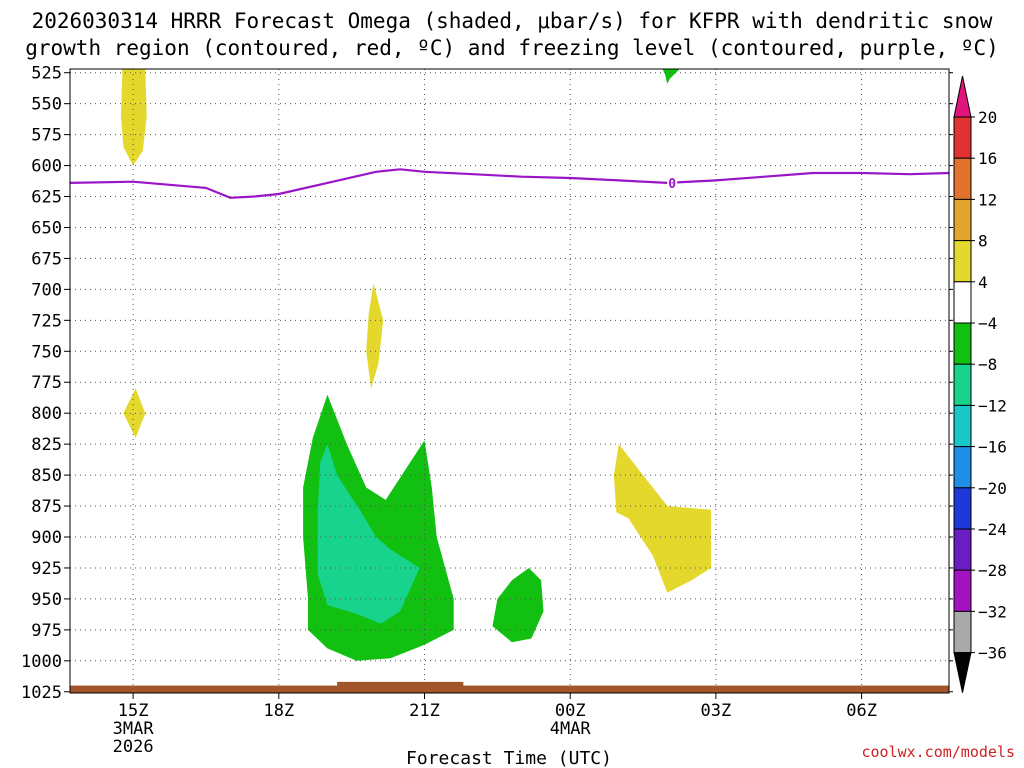  Describe the element at coordinates (133, 747) in the screenshot. I see `x-tick-year-15Z: 2026` at that location.